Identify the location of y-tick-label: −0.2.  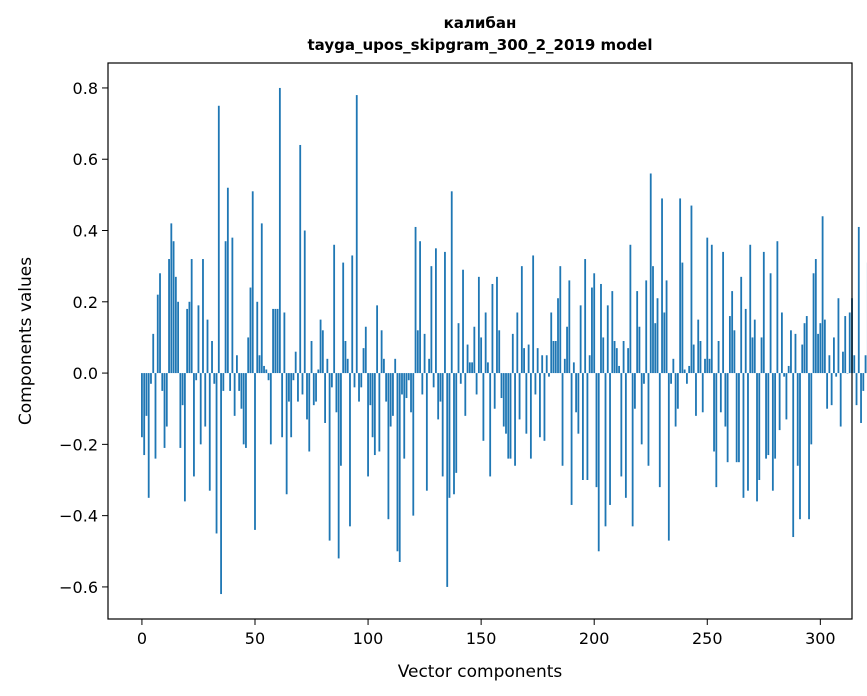
(78, 444).